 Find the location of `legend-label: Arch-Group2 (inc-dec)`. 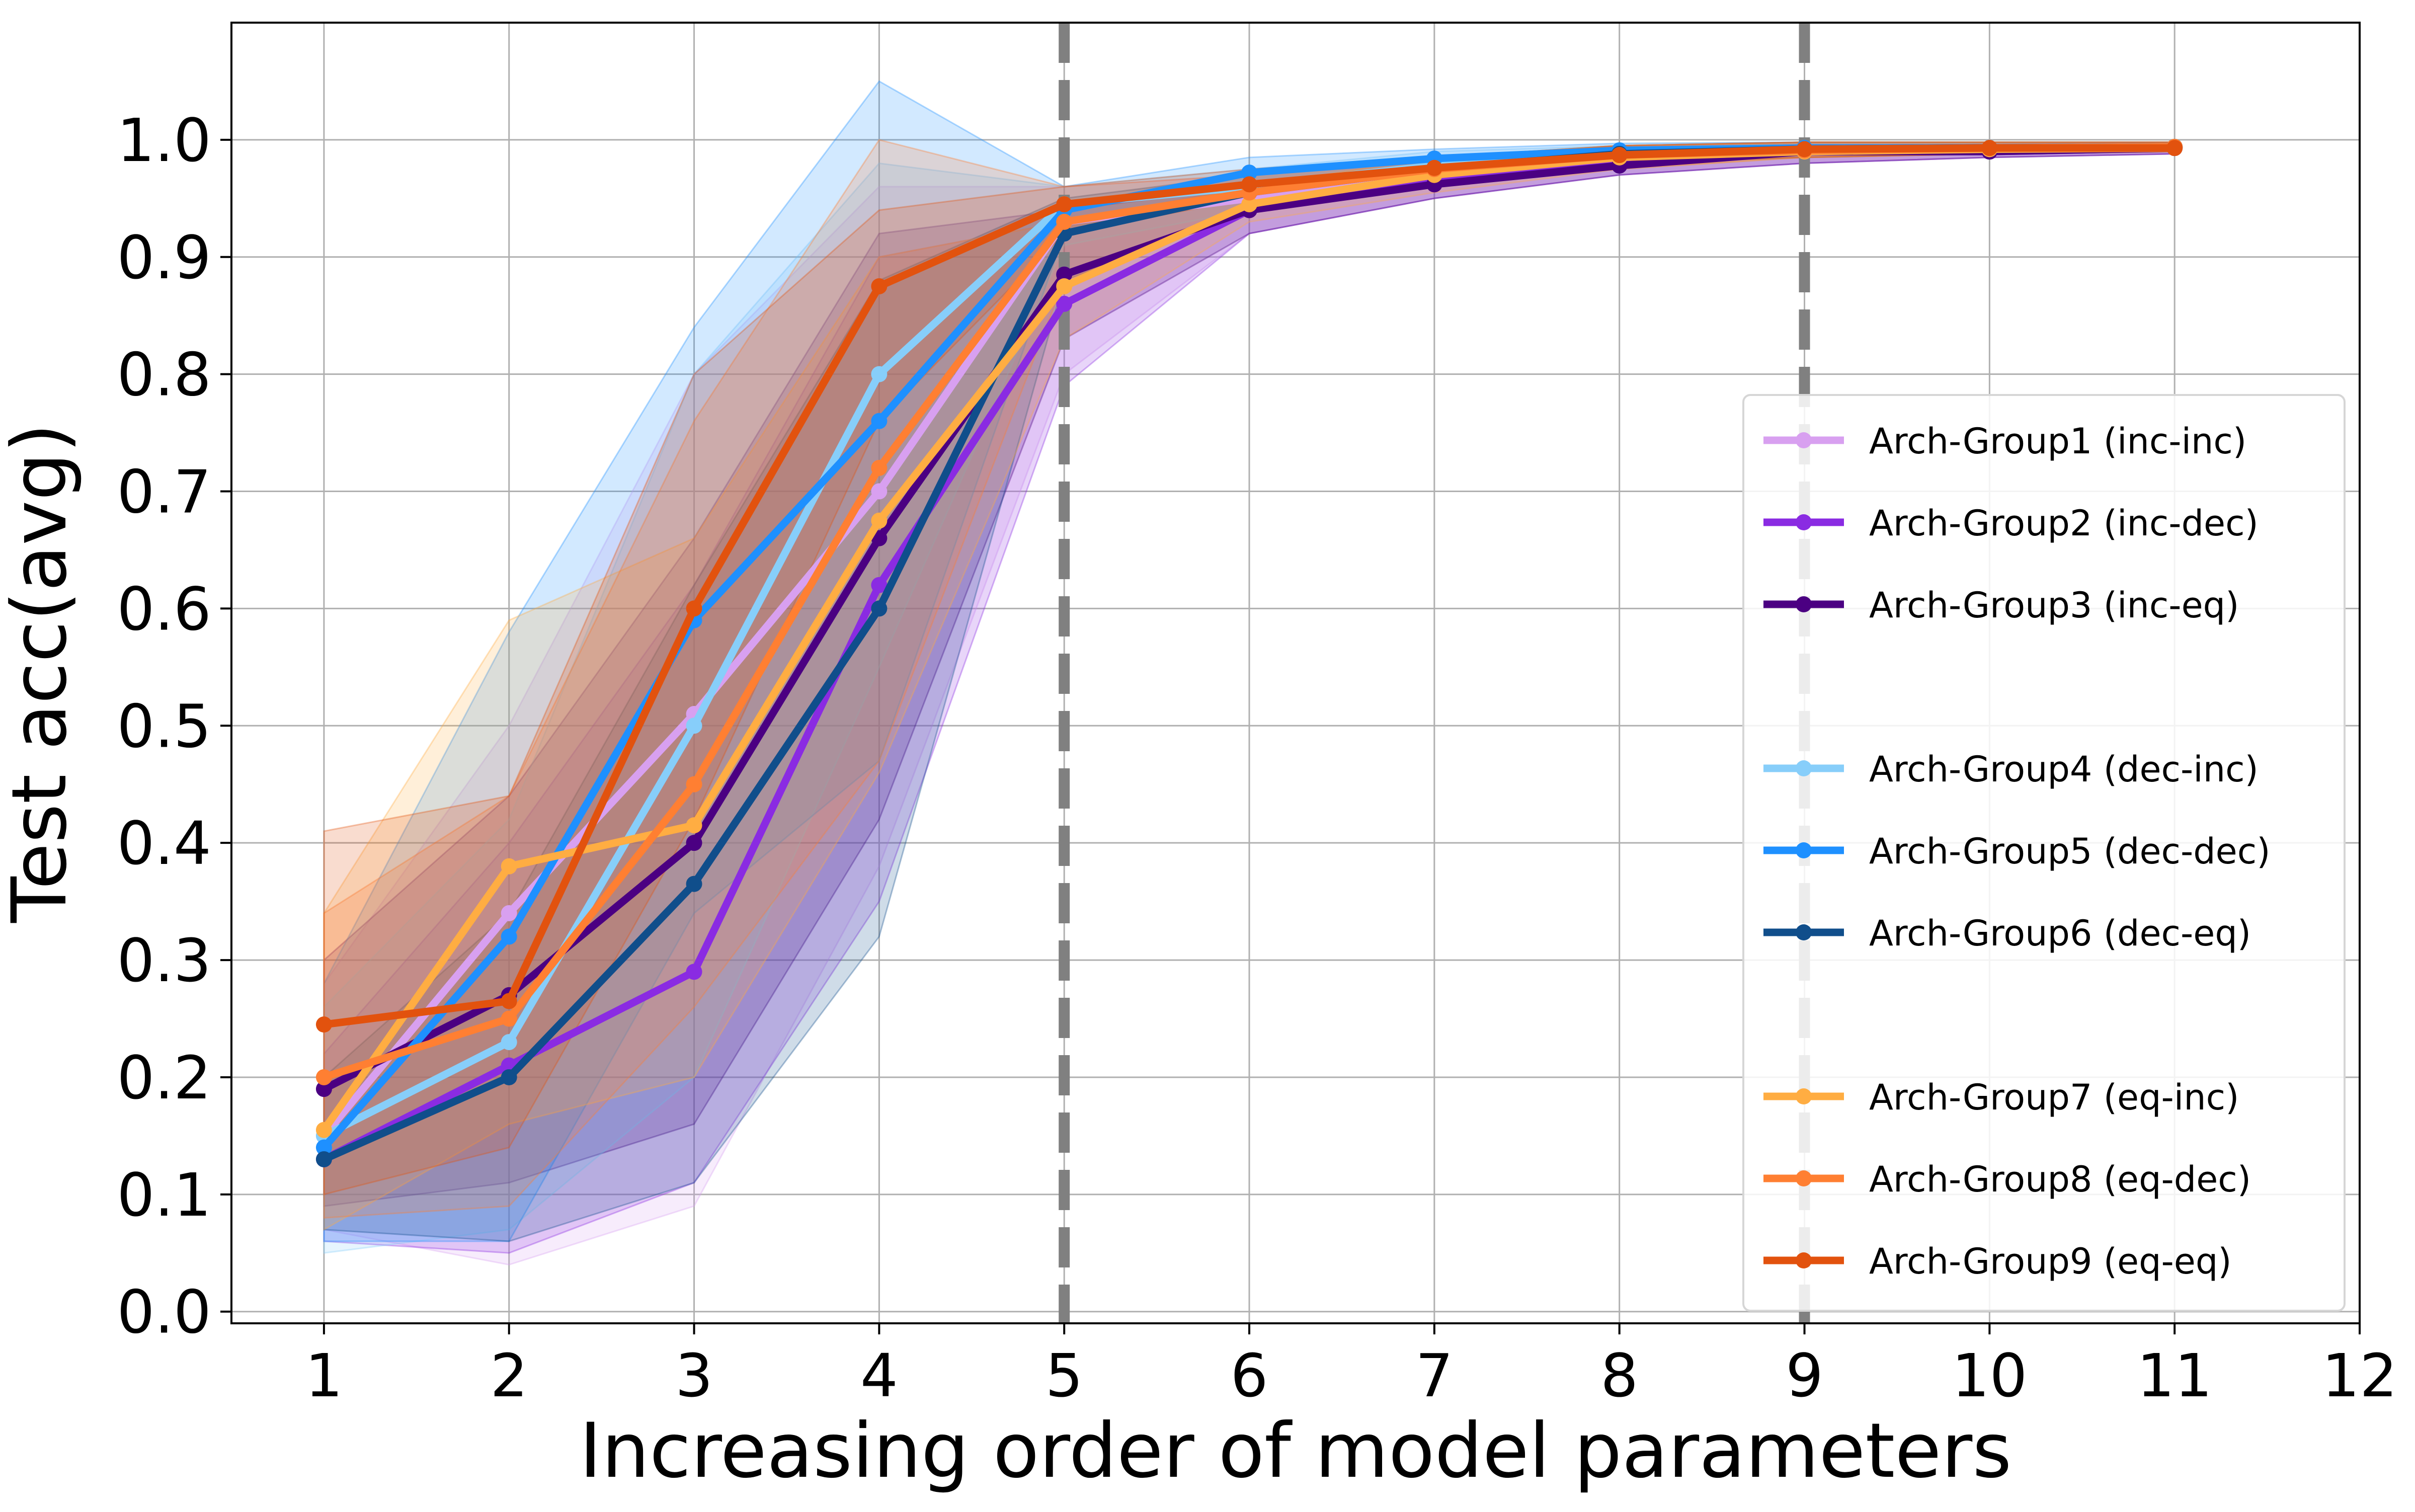

legend-label: Arch-Group2 (inc-dec) is located at coordinates (2064, 523).